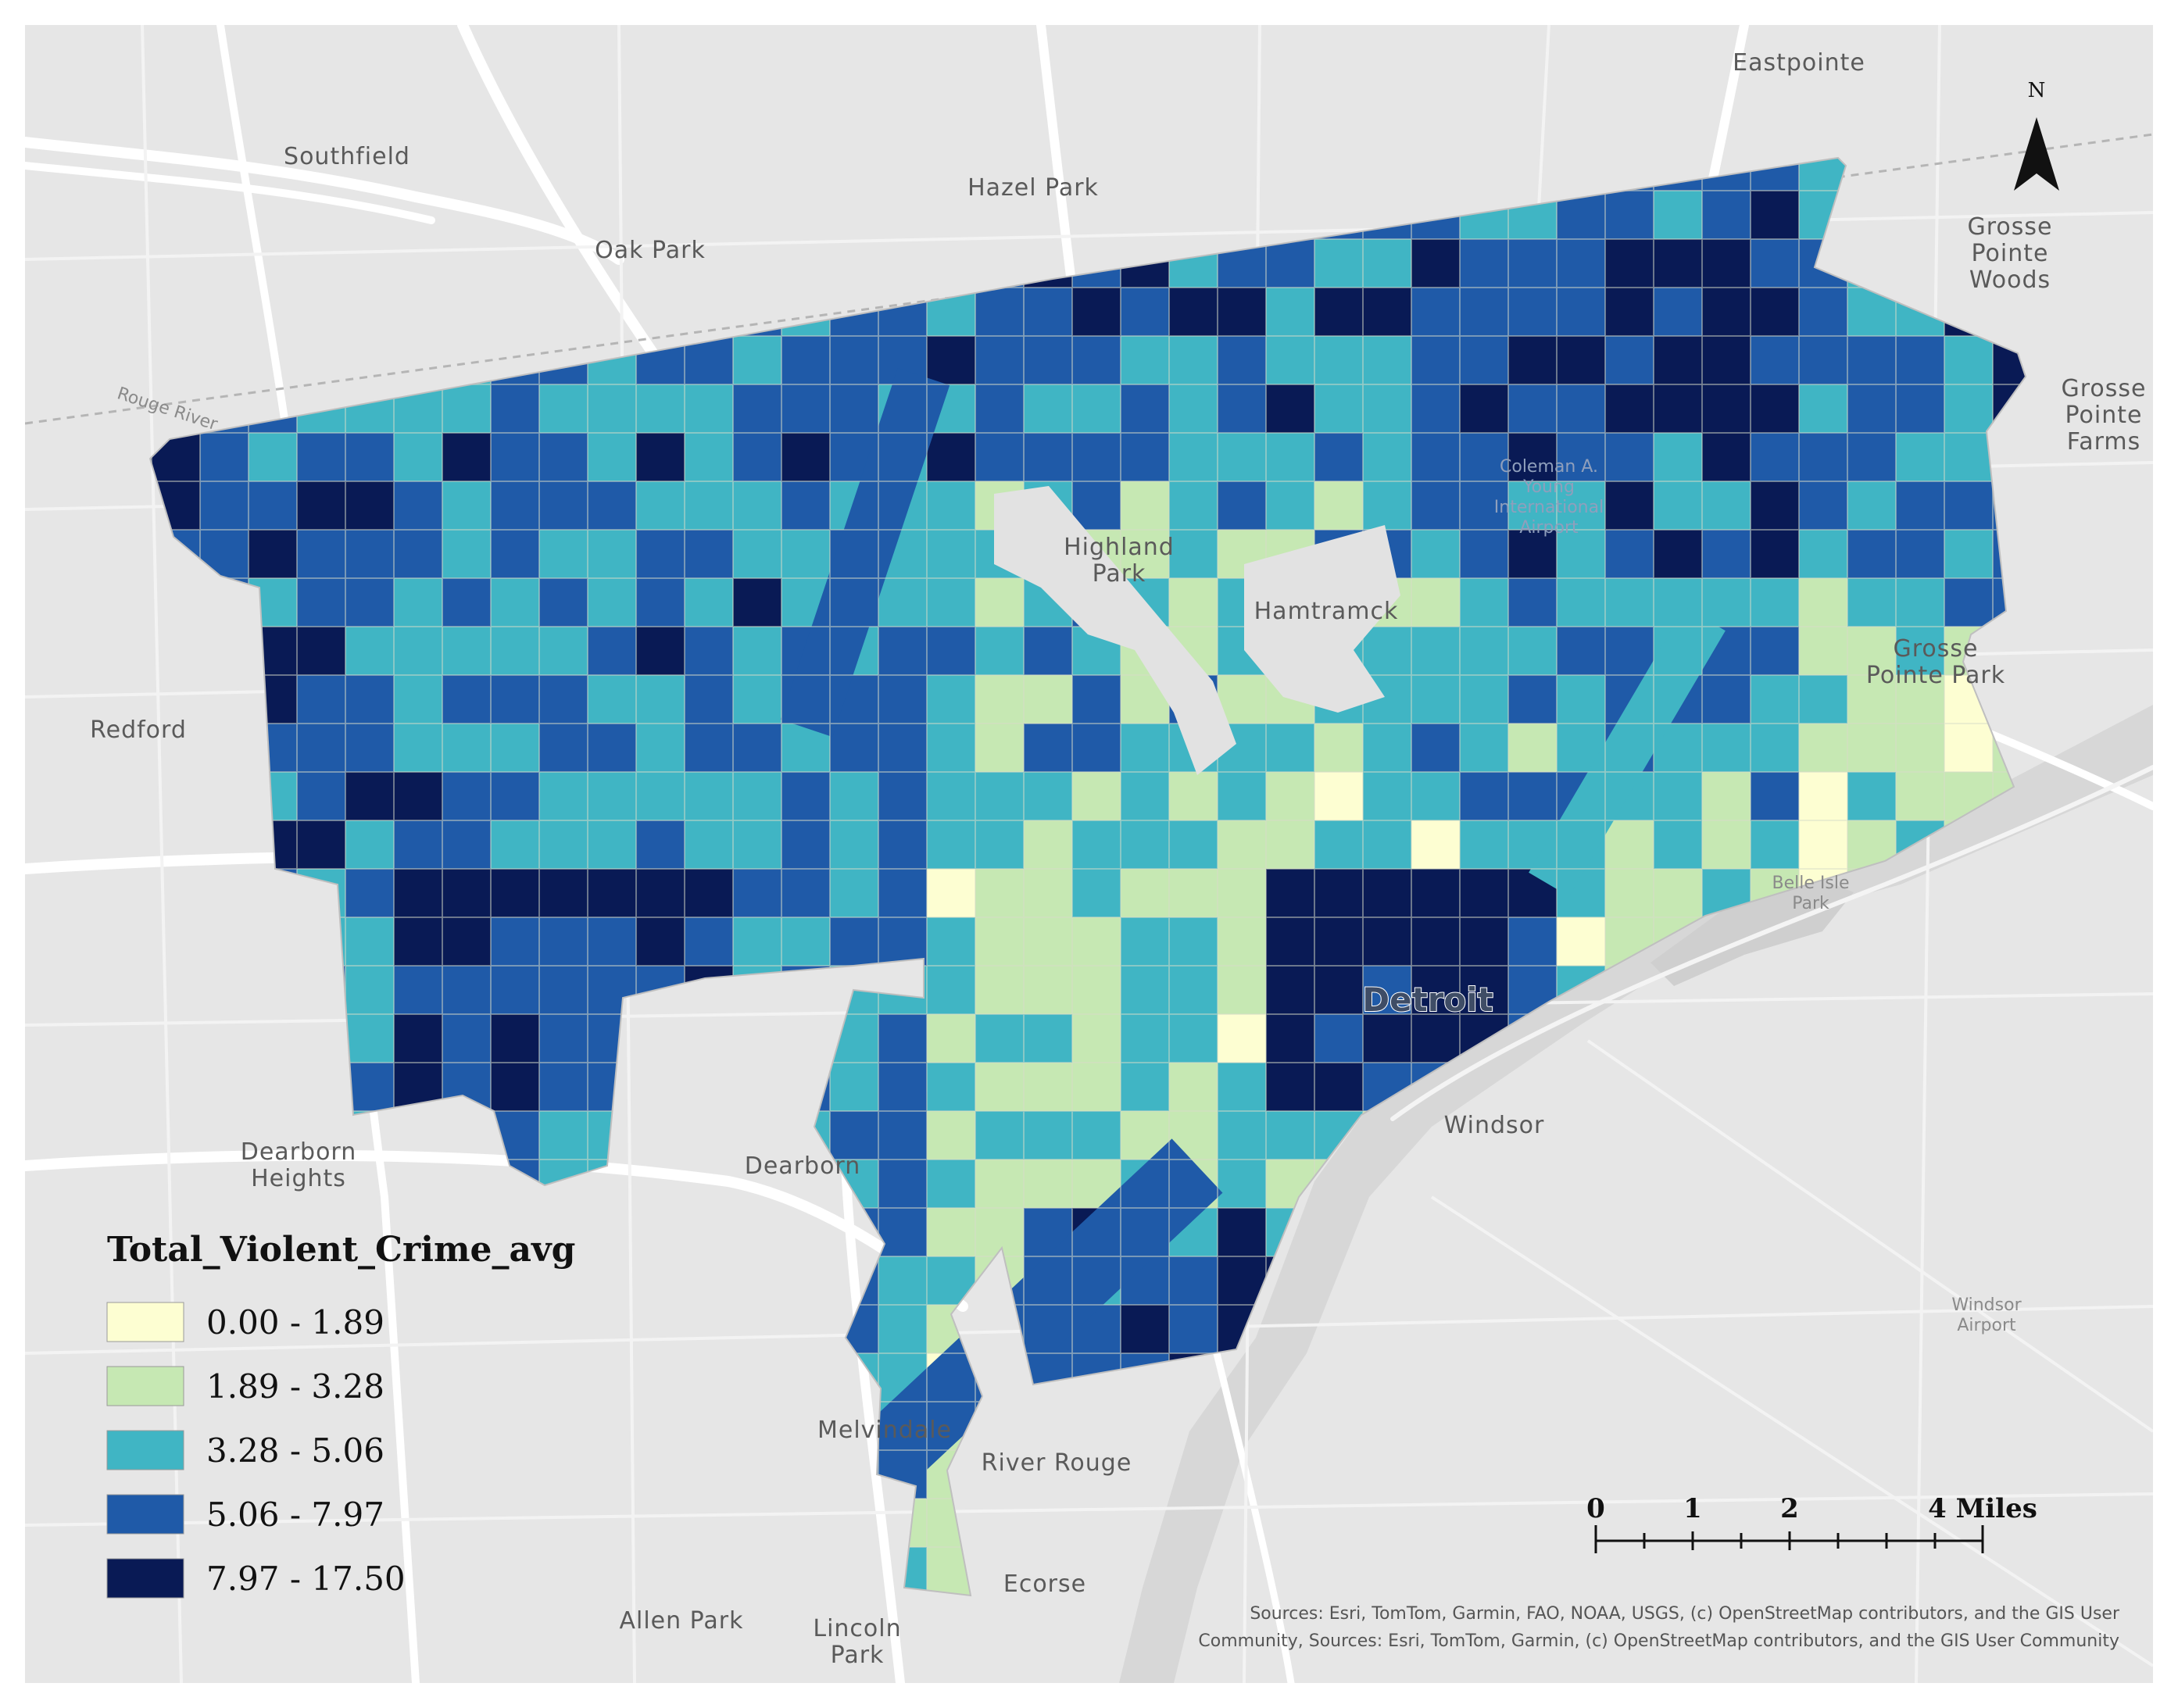 The height and width of the screenshot is (1708, 2178). What do you see at coordinates (295, 1322) in the screenshot?
I see `legend-label-0: 0.00 - 1.89` at bounding box center [295, 1322].